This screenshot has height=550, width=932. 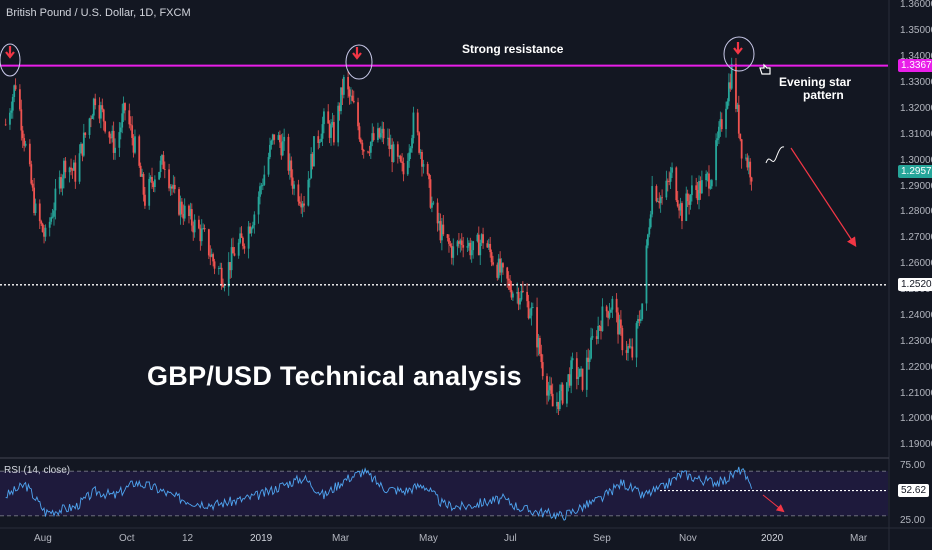 I want to click on price-tick-label: 1.20000, so click(x=916, y=419).